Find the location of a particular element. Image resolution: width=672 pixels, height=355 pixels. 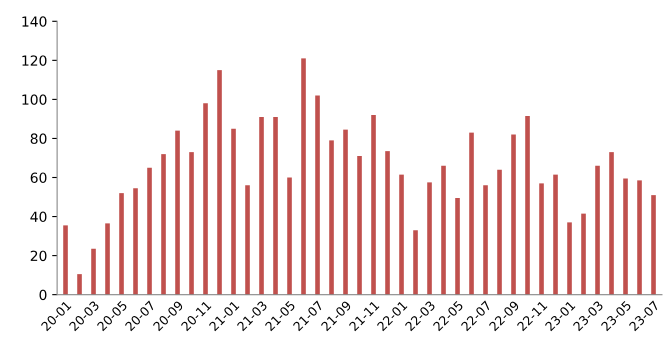

y-tick-label: 20 is located at coordinates (38, 256).